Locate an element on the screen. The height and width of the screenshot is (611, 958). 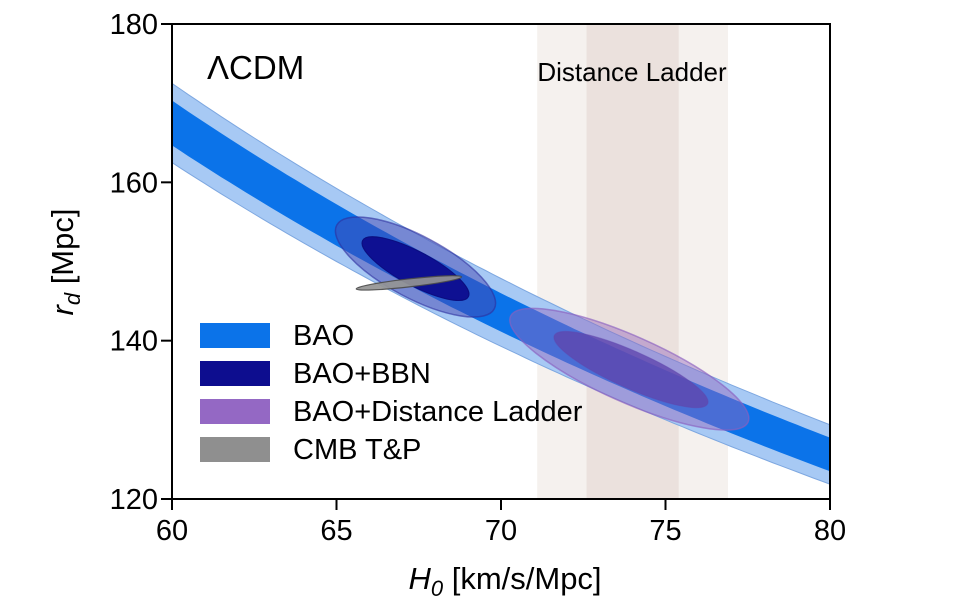
legend-label-bao-bbn: BAO+BBN is located at coordinates (362, 374).